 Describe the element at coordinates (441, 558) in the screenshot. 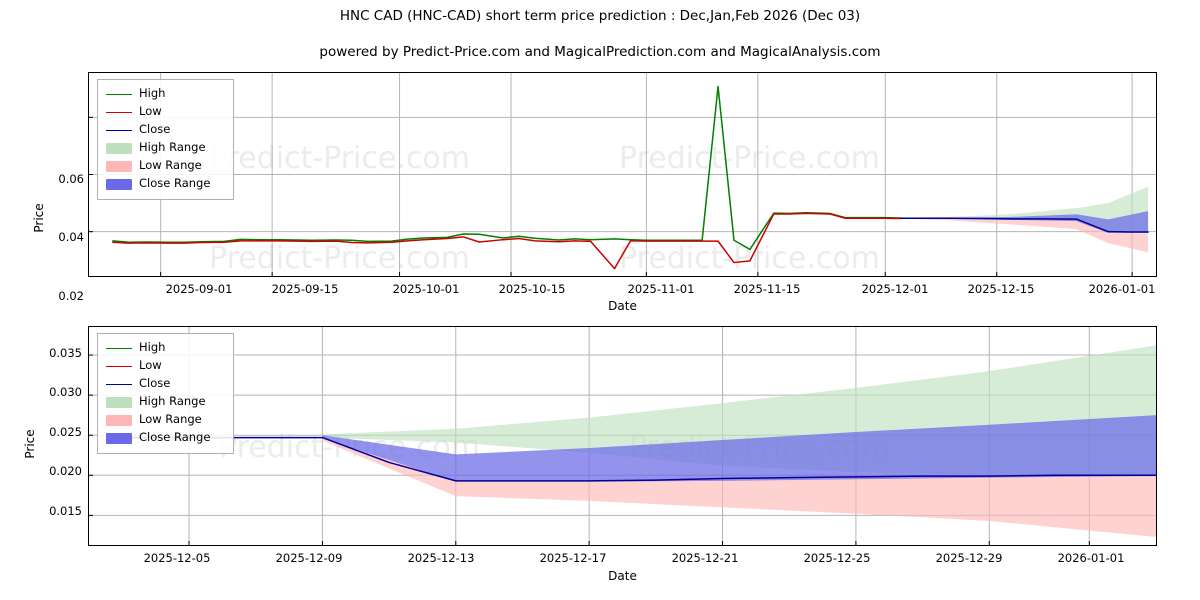

I see `lower-xtick-2: 2025-12-13` at that location.